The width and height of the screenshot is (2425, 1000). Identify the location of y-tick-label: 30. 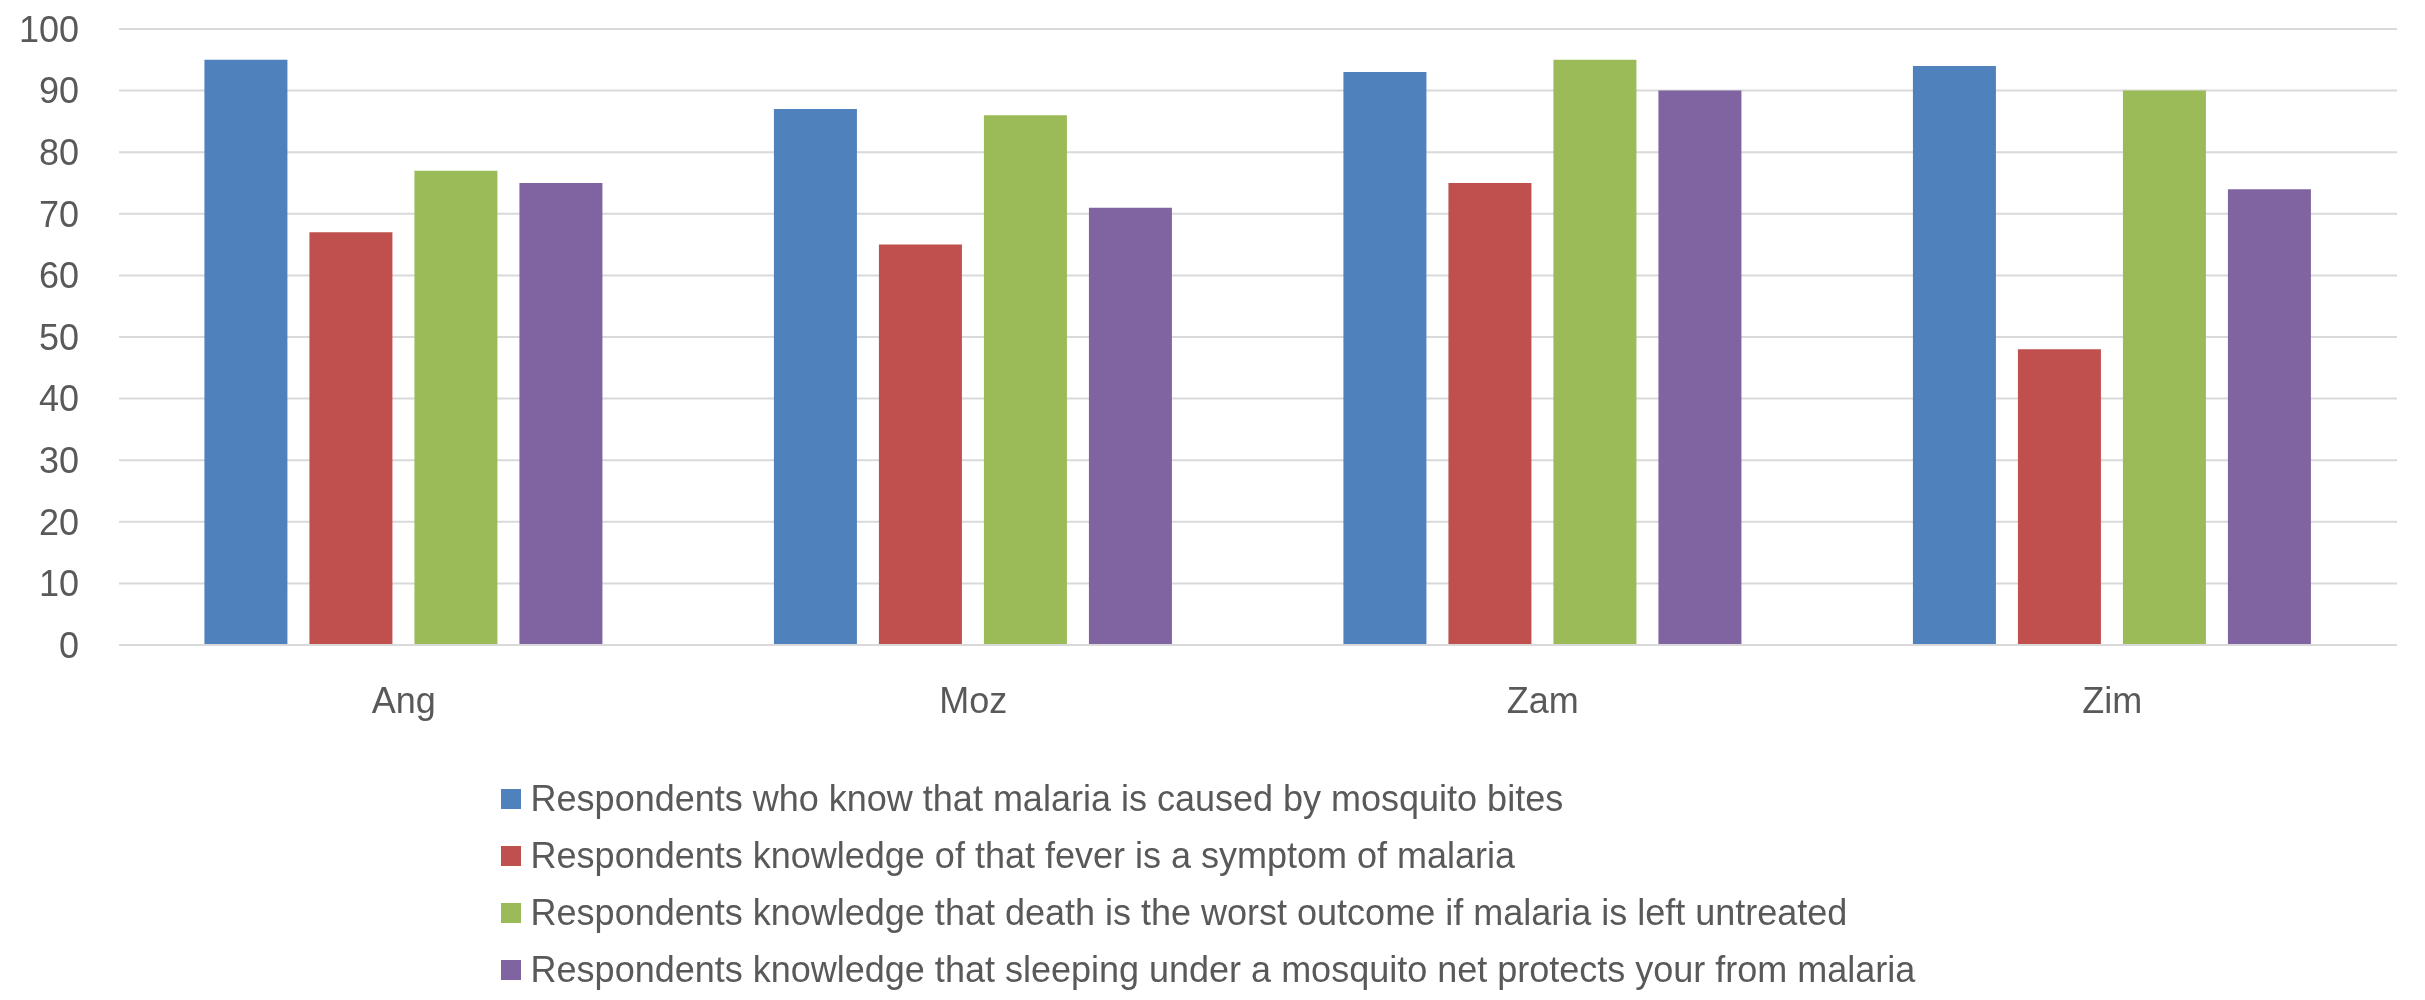
(58, 460).